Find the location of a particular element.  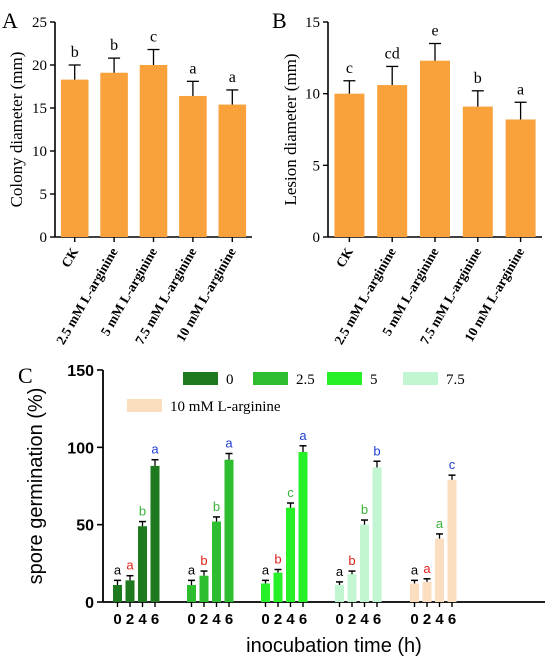

legend-label: 2.5 is located at coordinates (305, 380).